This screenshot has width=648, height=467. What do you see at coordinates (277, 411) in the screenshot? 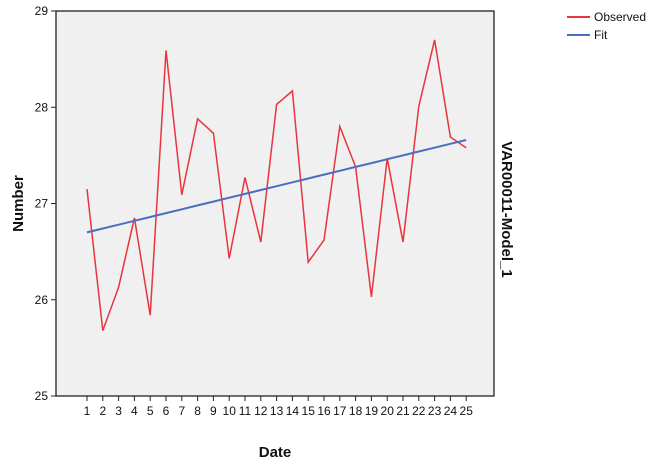
I see `x-tick-label: 13` at bounding box center [277, 411].